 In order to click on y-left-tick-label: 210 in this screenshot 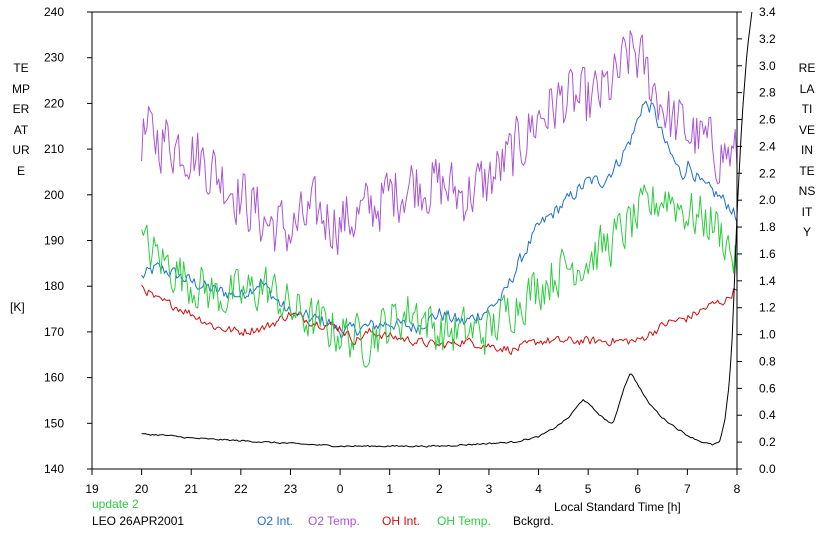, I will do `click(54, 149)`.